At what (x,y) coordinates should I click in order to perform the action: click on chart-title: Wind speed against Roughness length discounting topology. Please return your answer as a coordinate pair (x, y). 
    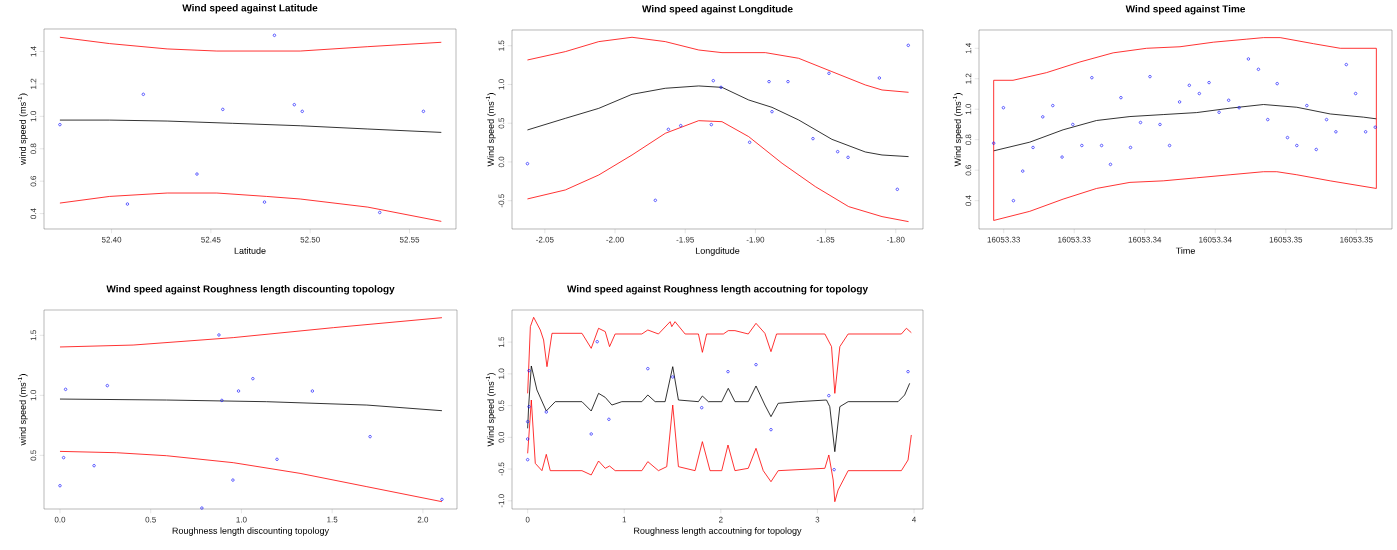
    Looking at the image, I should click on (250, 290).